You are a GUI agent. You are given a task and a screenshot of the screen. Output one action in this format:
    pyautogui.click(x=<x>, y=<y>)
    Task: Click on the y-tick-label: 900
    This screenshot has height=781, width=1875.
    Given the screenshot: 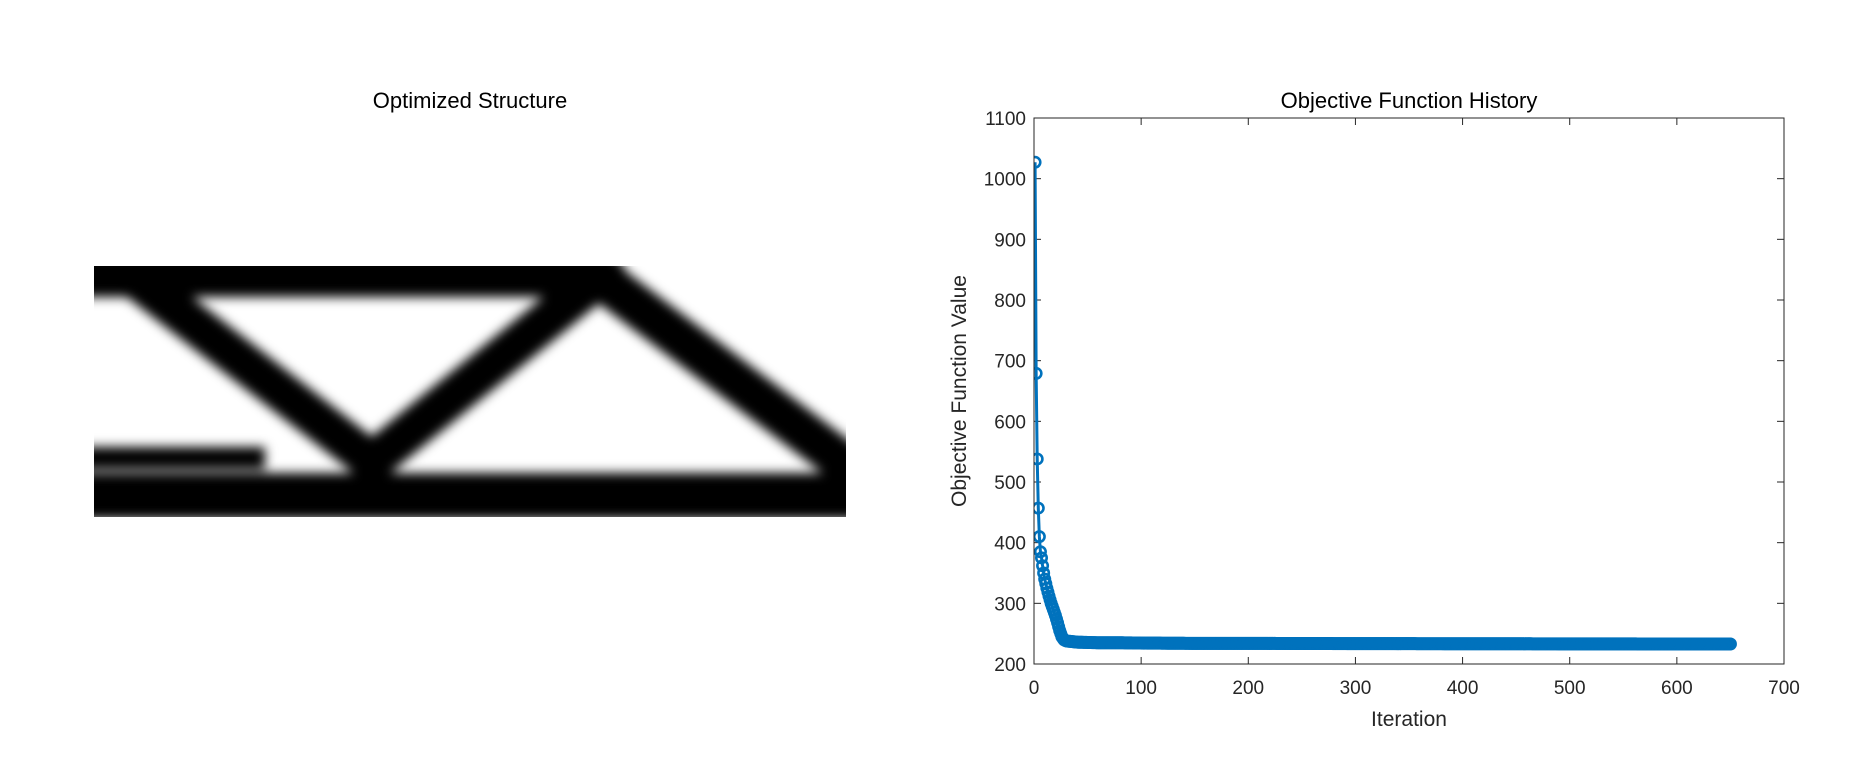 What is the action you would take?
    pyautogui.click(x=1010, y=240)
    